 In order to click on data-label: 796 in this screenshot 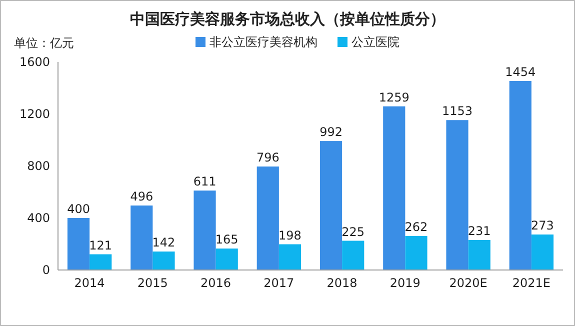, I will do `click(268, 157)`.